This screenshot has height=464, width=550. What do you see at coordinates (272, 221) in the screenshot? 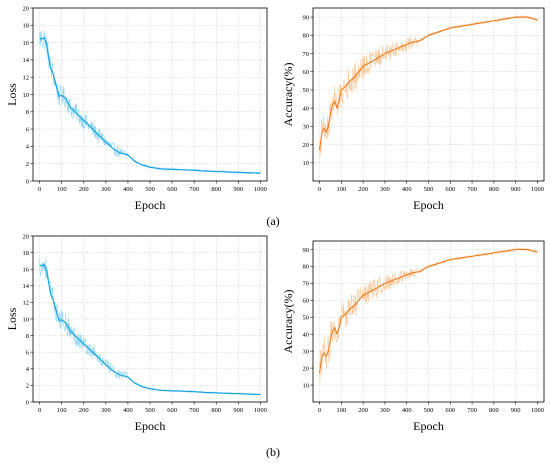
I see `panel-label: (a)` at bounding box center [272, 221].